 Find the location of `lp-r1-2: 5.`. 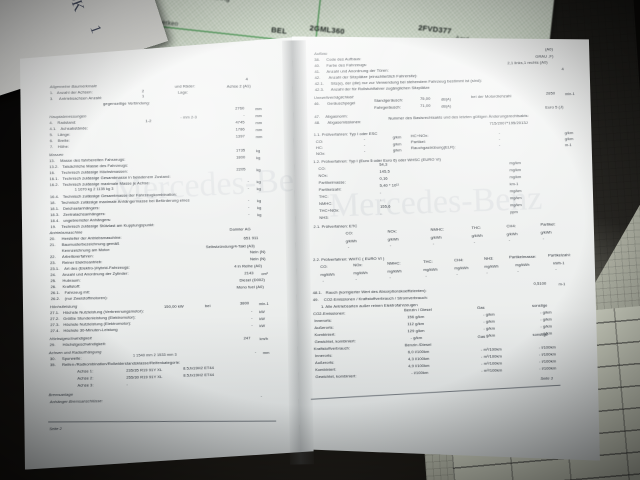

lp-r1-2: 5. is located at coordinates (51, 135).